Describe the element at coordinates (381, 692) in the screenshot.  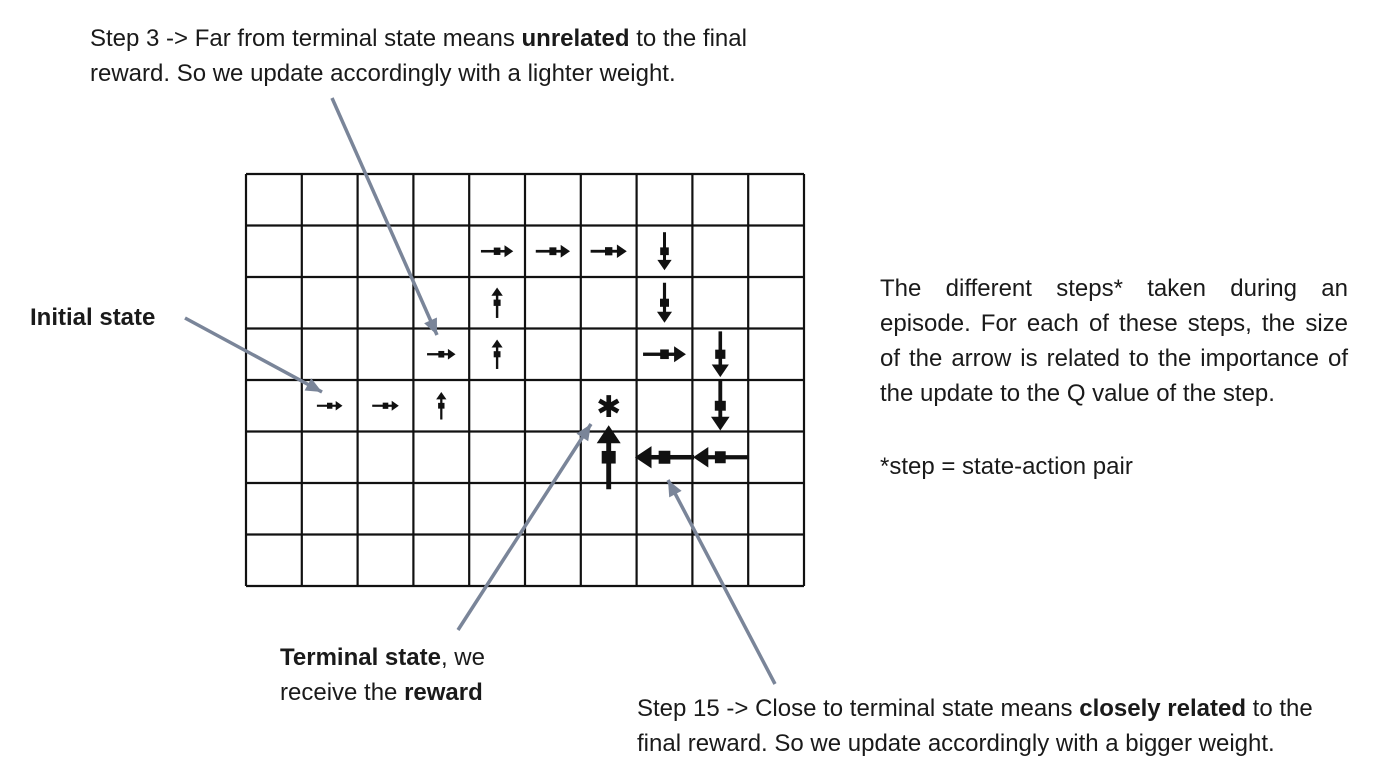
I see `terminal-line2: receive the reward` at that location.